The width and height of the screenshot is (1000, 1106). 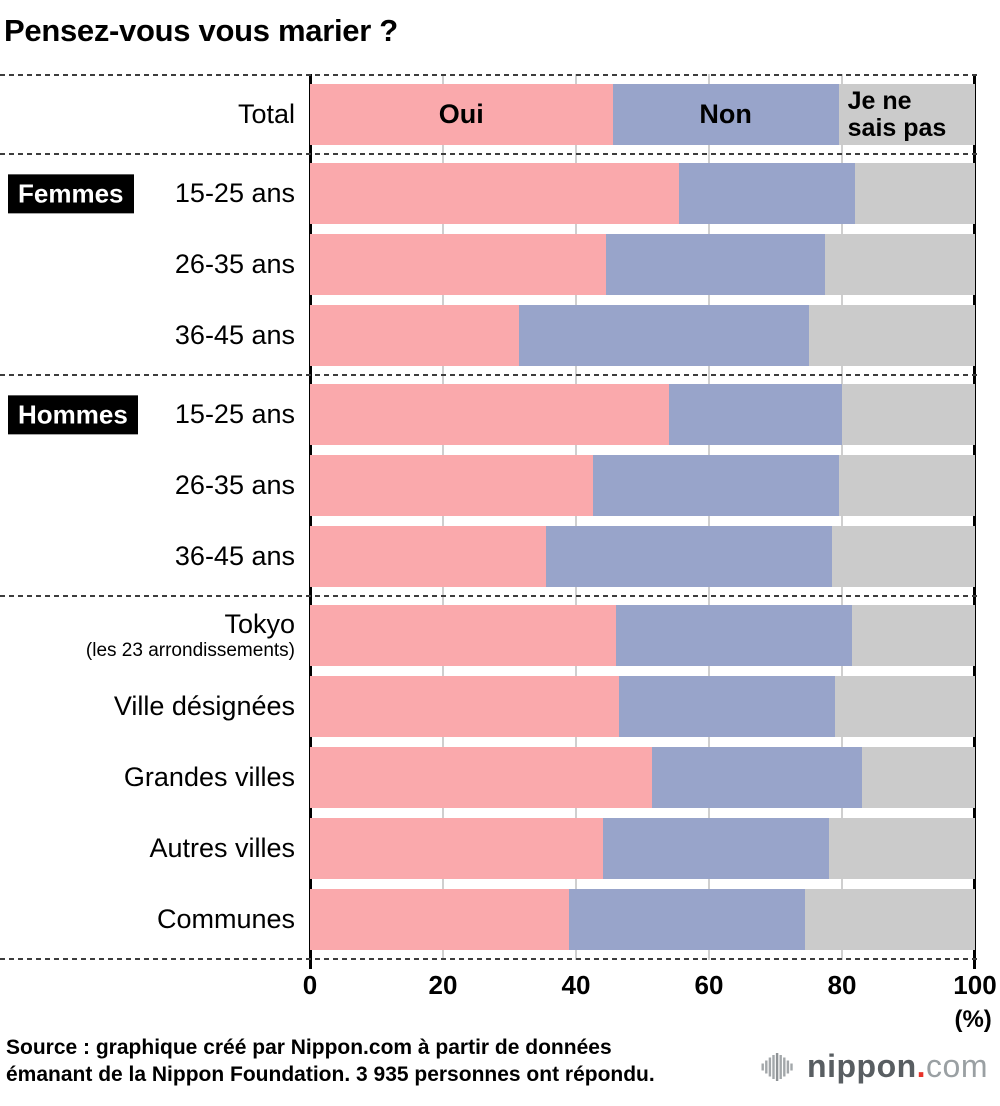 I want to click on axis-tick: 20, so click(x=443, y=985).